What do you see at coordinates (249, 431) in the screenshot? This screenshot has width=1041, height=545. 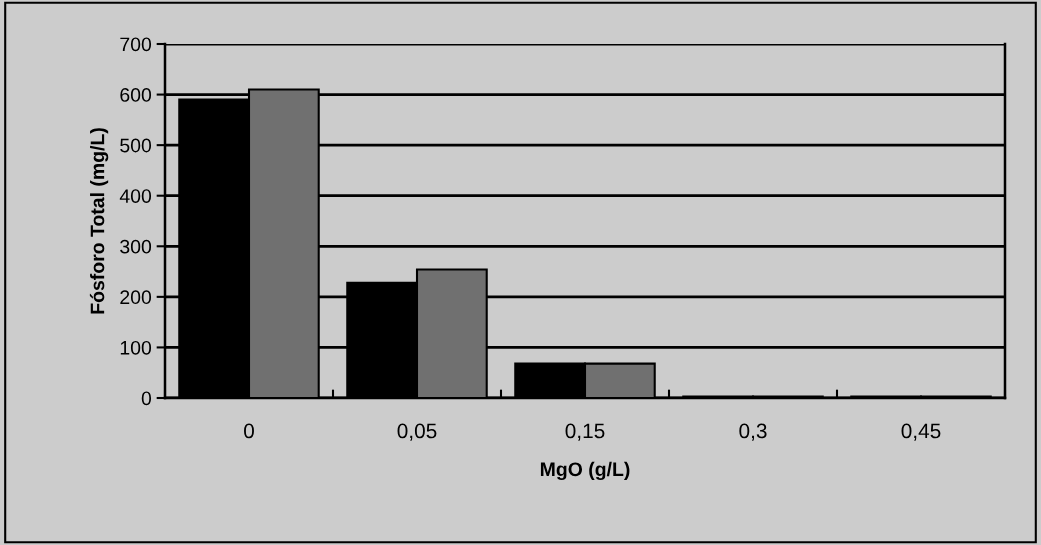 I see `x-tick-label: 0` at bounding box center [249, 431].